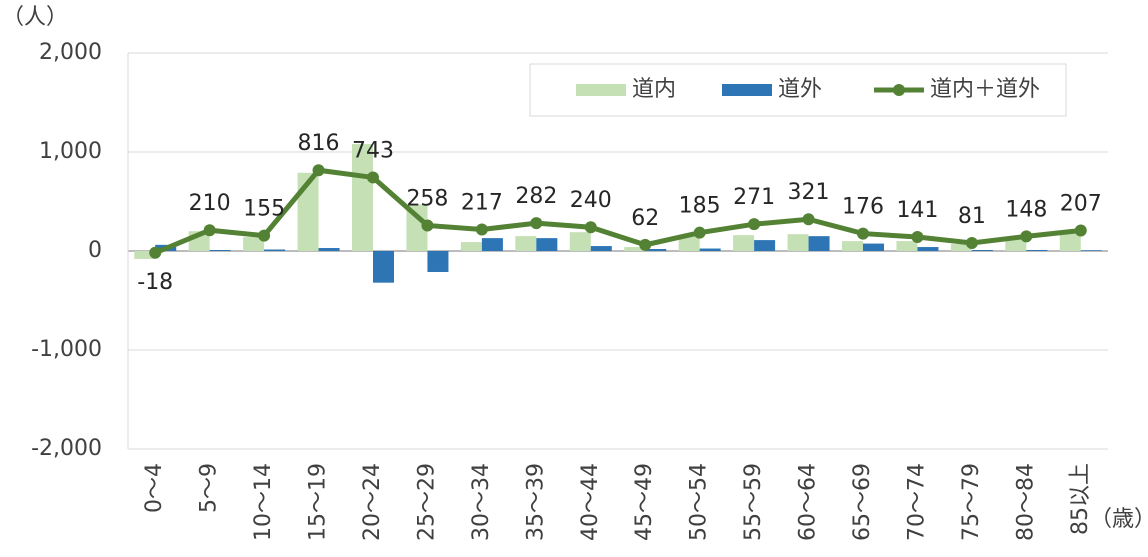 This screenshot has height=557, width=1148. What do you see at coordinates (800, 89) in the screenshot?
I see `legend-label: 道外` at bounding box center [800, 89].